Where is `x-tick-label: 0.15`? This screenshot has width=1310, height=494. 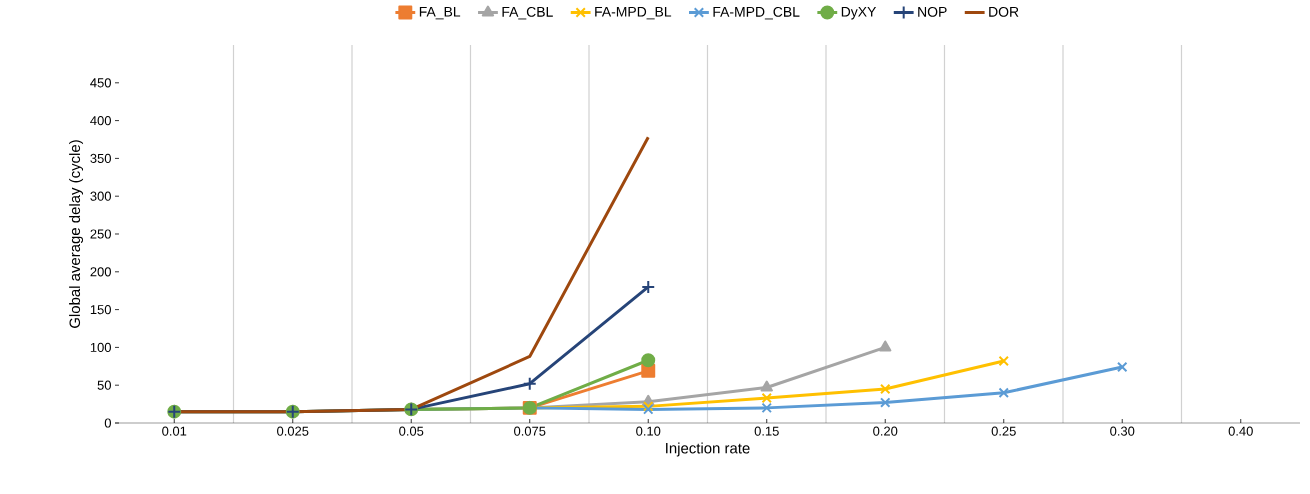 x-tick-label: 0.15 is located at coordinates (766, 431).